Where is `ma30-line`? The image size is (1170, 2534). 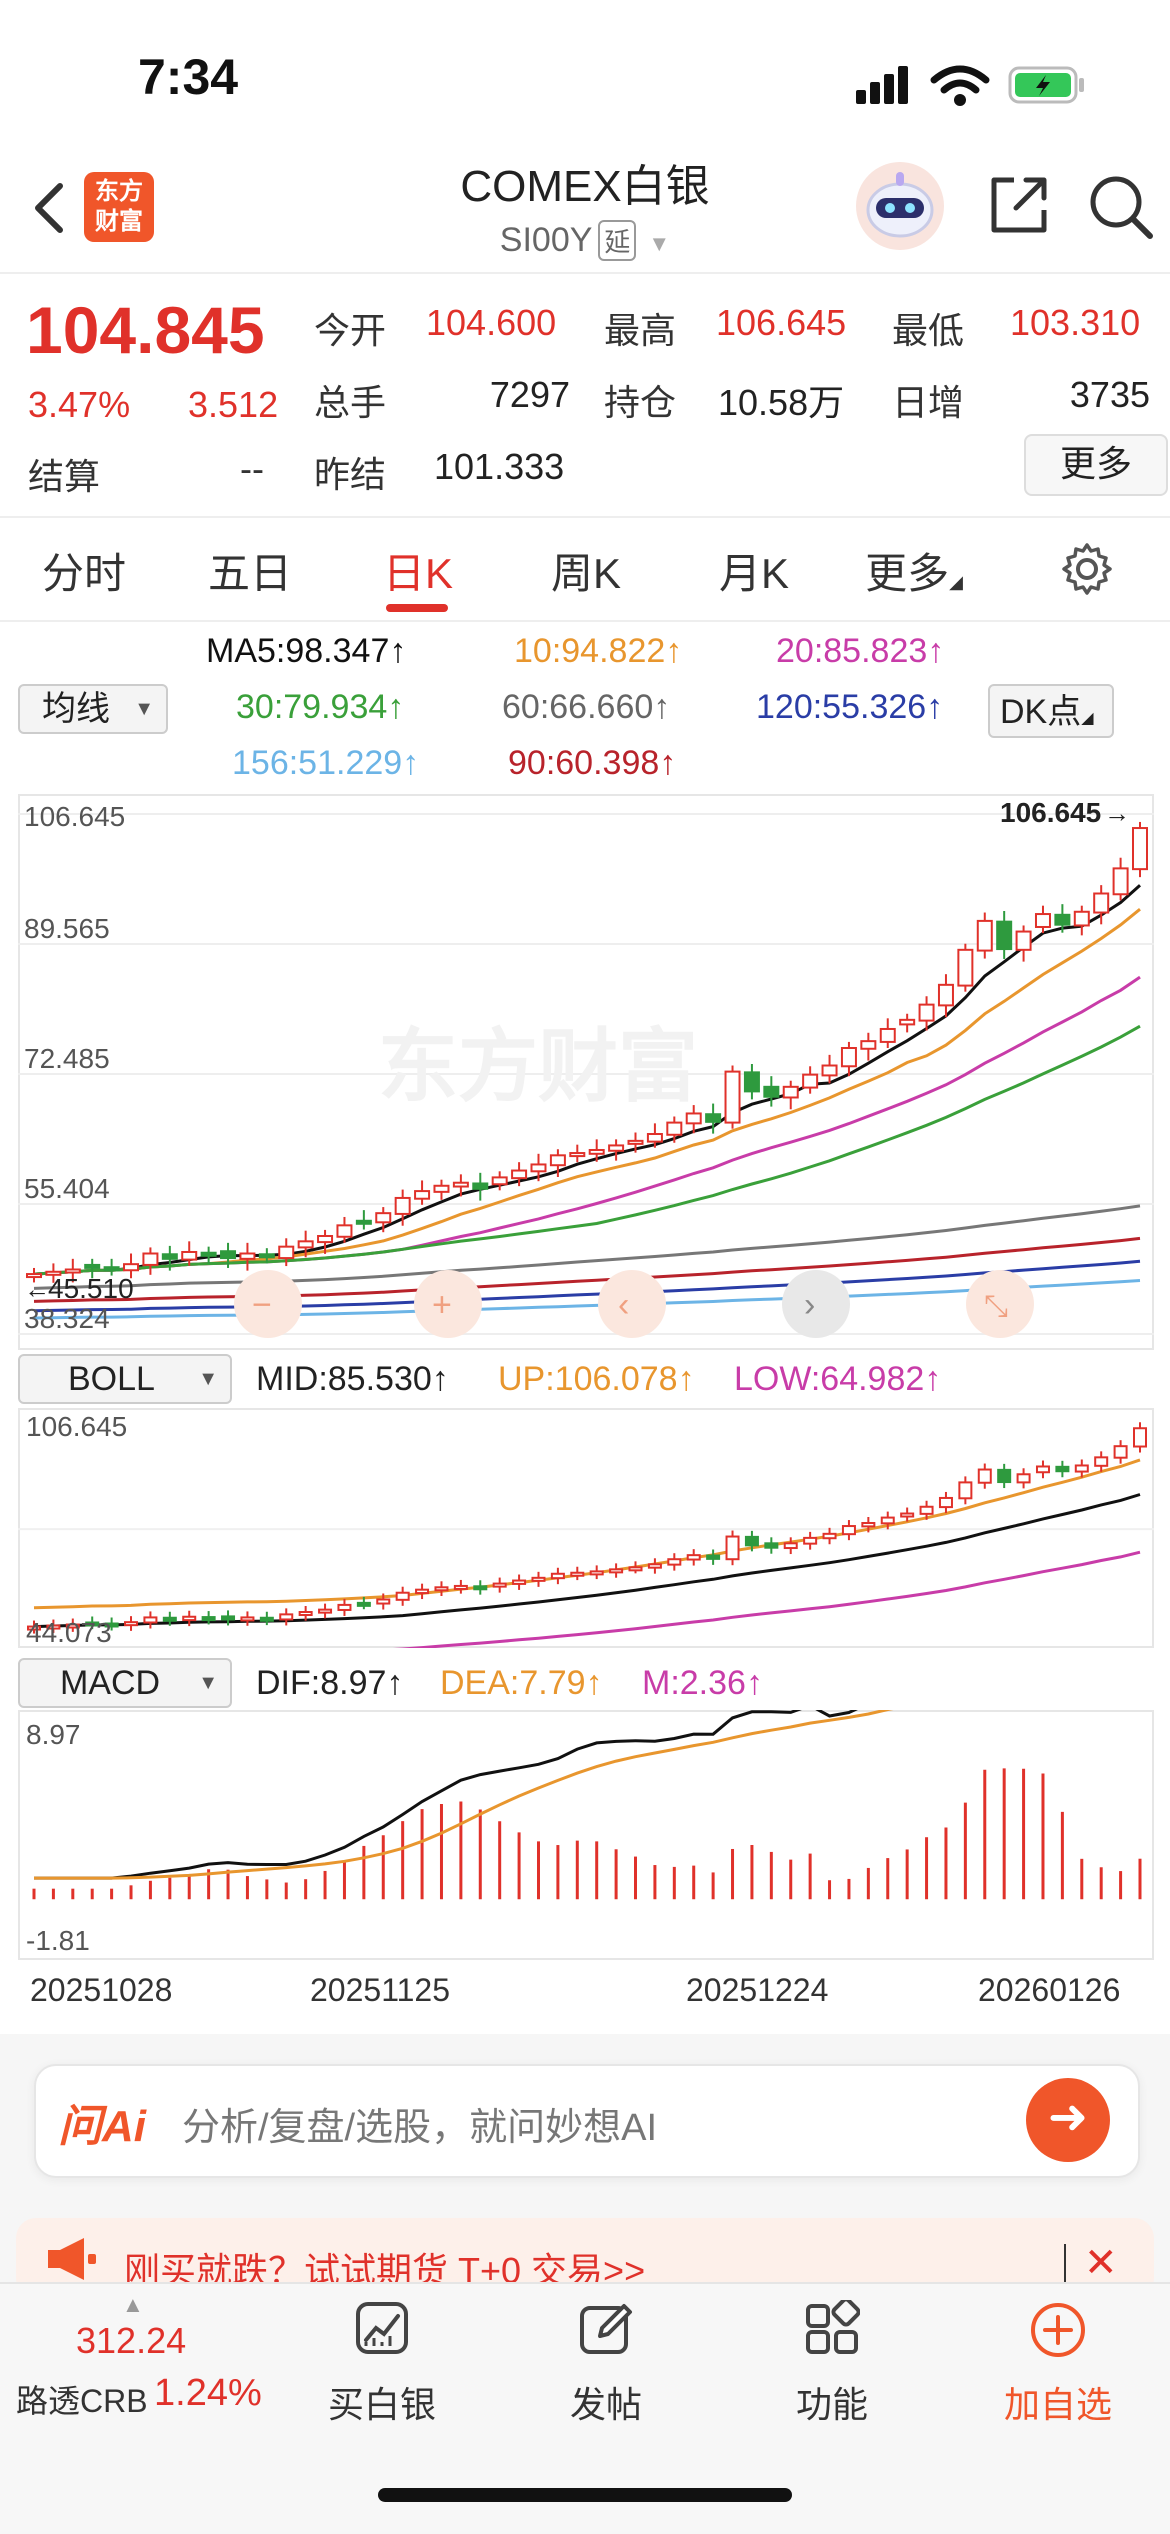
ma30-line is located at coordinates (587, 1150).